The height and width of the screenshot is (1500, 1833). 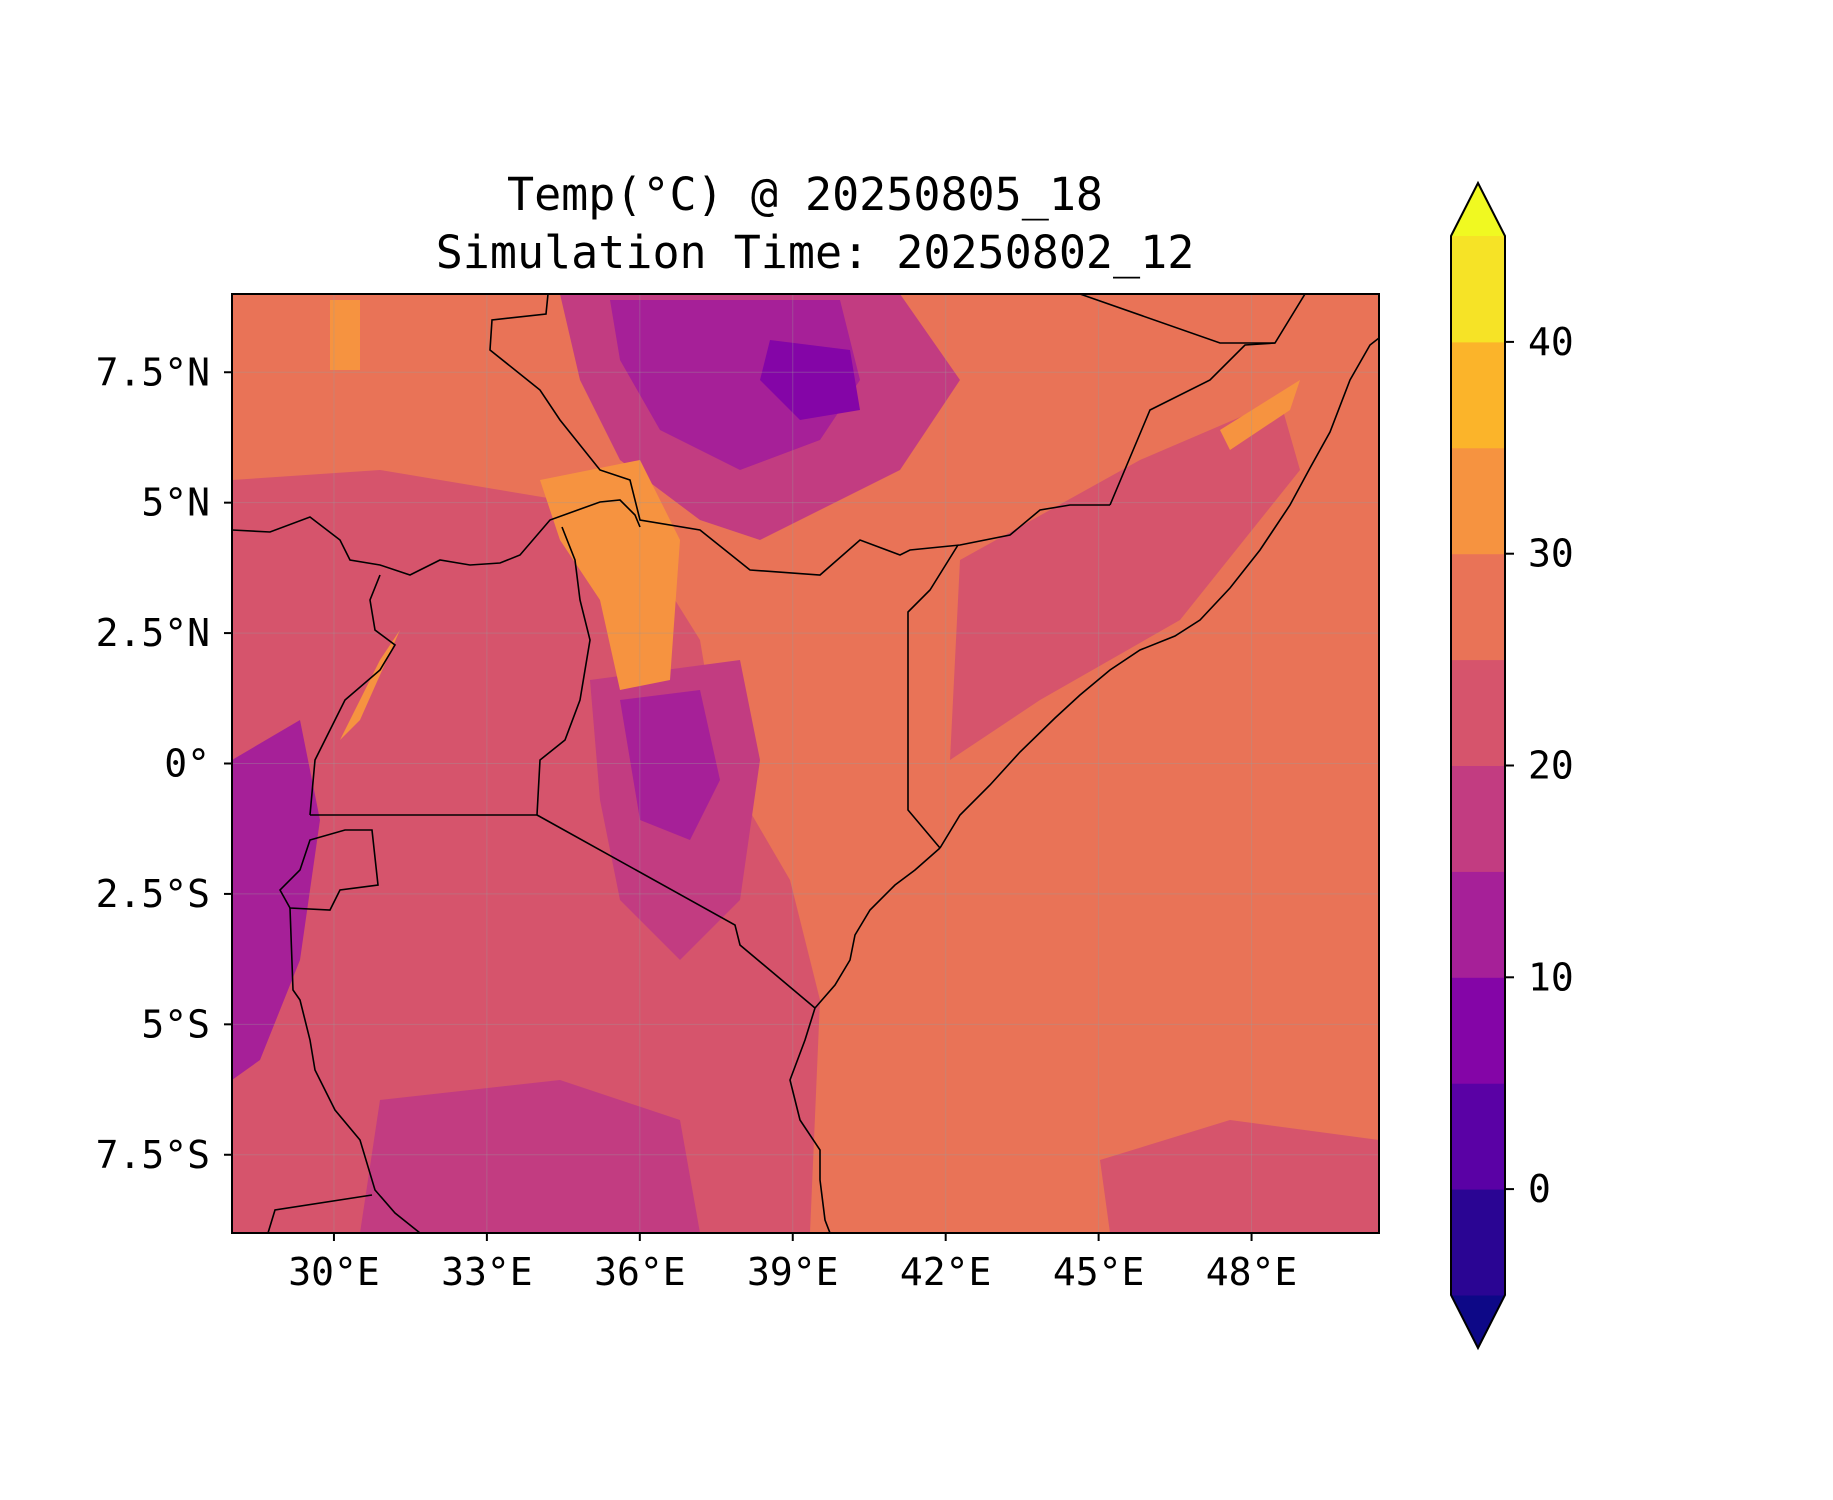 I want to click on temperature-field-highlands-peak, so click(x=810, y=380).